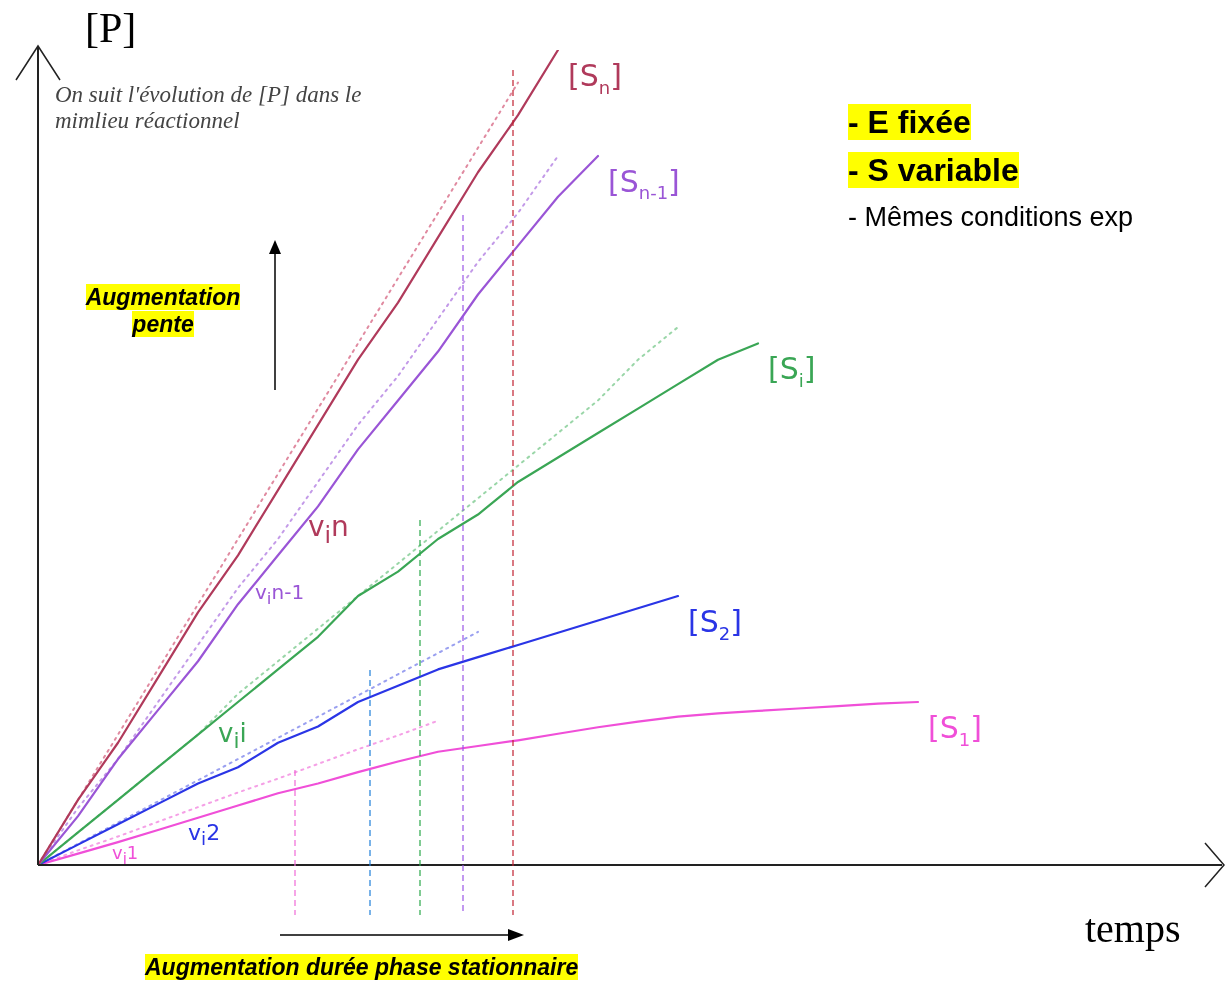 This screenshot has width=1228, height=986. Describe the element at coordinates (208, 107) in the screenshot. I see `annotation: On suit l'évolution de [P] dans le mimlieu réactionnel` at that location.